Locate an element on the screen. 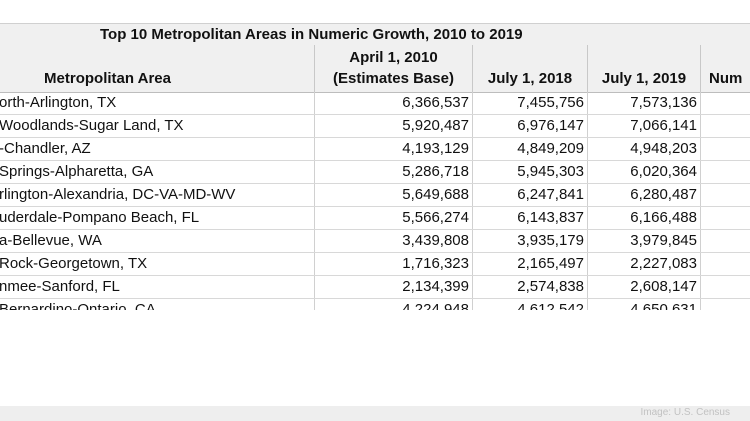 This screenshot has height=421, width=750. y2018-cell: 6,247,841 is located at coordinates (530, 195).